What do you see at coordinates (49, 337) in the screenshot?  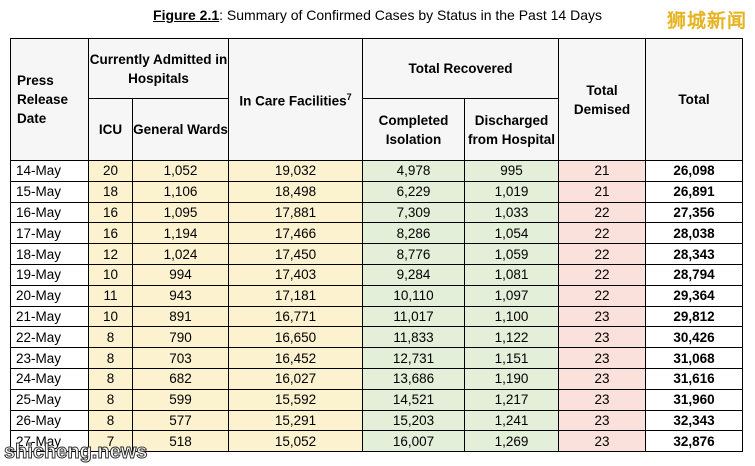 I see `date-cell: 22-May` at bounding box center [49, 337].